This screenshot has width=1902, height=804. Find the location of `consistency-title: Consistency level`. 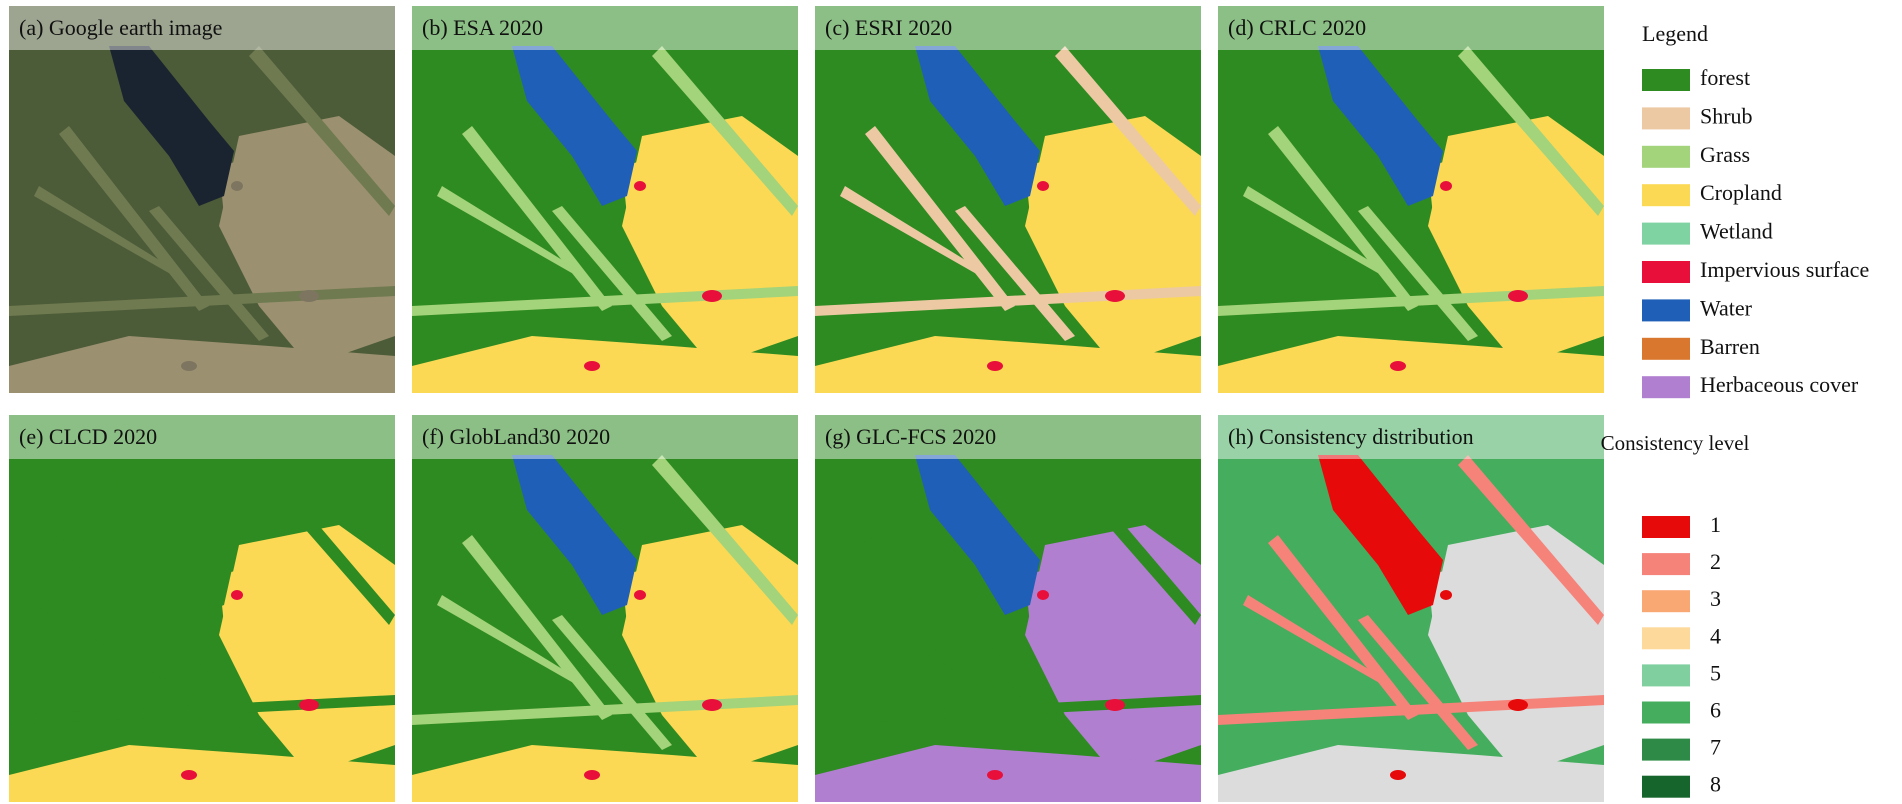

consistency-title: Consistency level is located at coordinates (1675, 443).